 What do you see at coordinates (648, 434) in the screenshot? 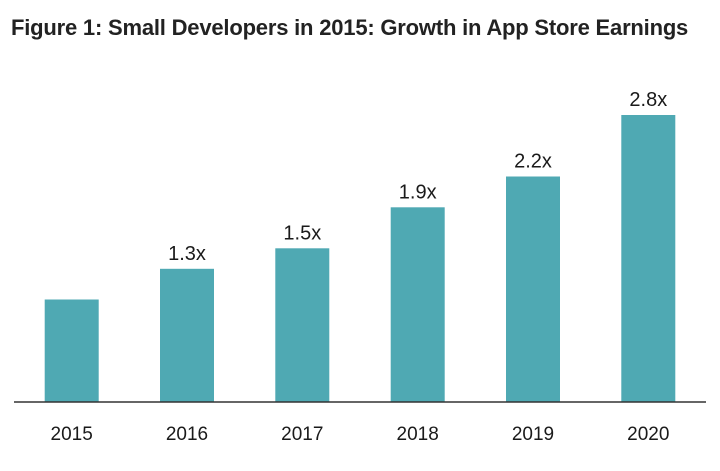
I see `x-tick-label-2020: 2020` at bounding box center [648, 434].